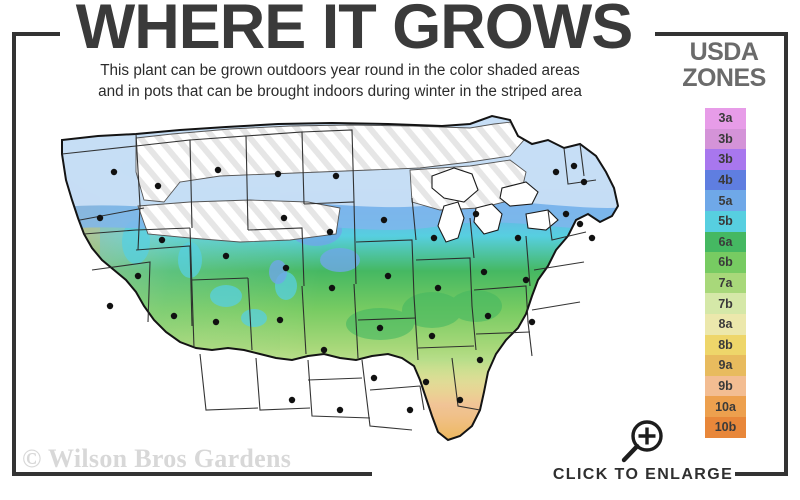  What do you see at coordinates (14, 254) in the screenshot?
I see `frame-border-left` at bounding box center [14, 254].